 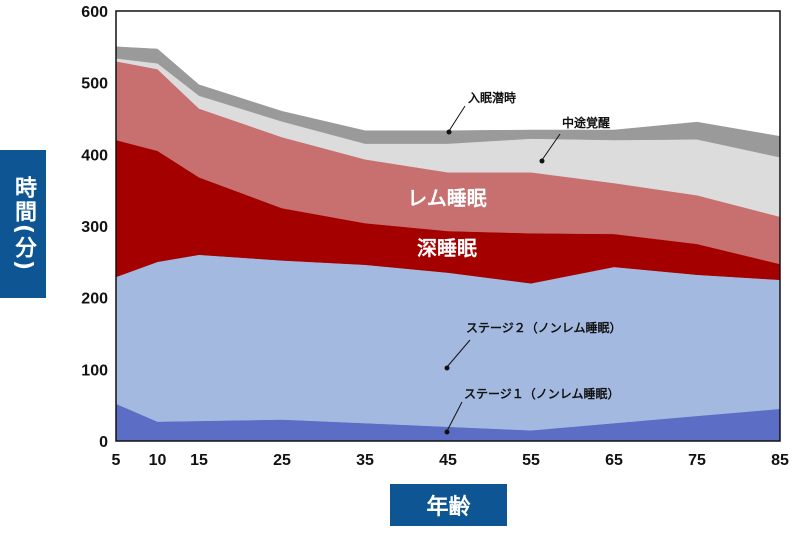 What do you see at coordinates (542, 393) in the screenshot?
I see `stage1-label: ステージ１（ノンレム睡眠）` at bounding box center [542, 393].